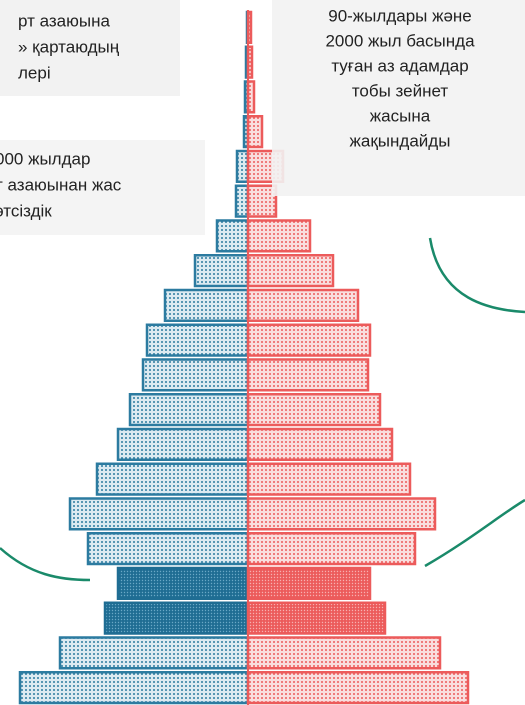  I want to click on annotation-line: тобы зейнет, so click(400, 90).